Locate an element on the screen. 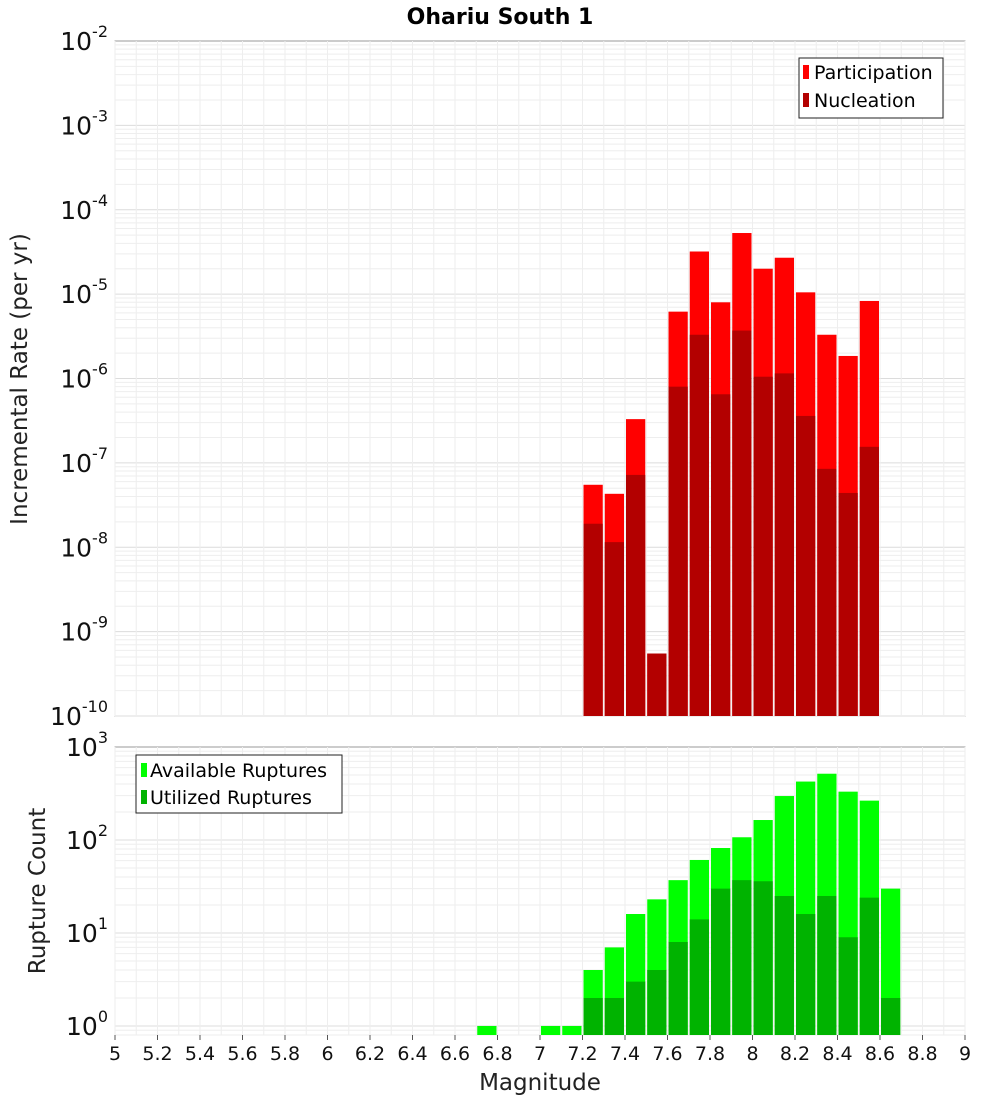 This screenshot has height=1100, width=1000. x-tick-label: 7.8 is located at coordinates (710, 1054).